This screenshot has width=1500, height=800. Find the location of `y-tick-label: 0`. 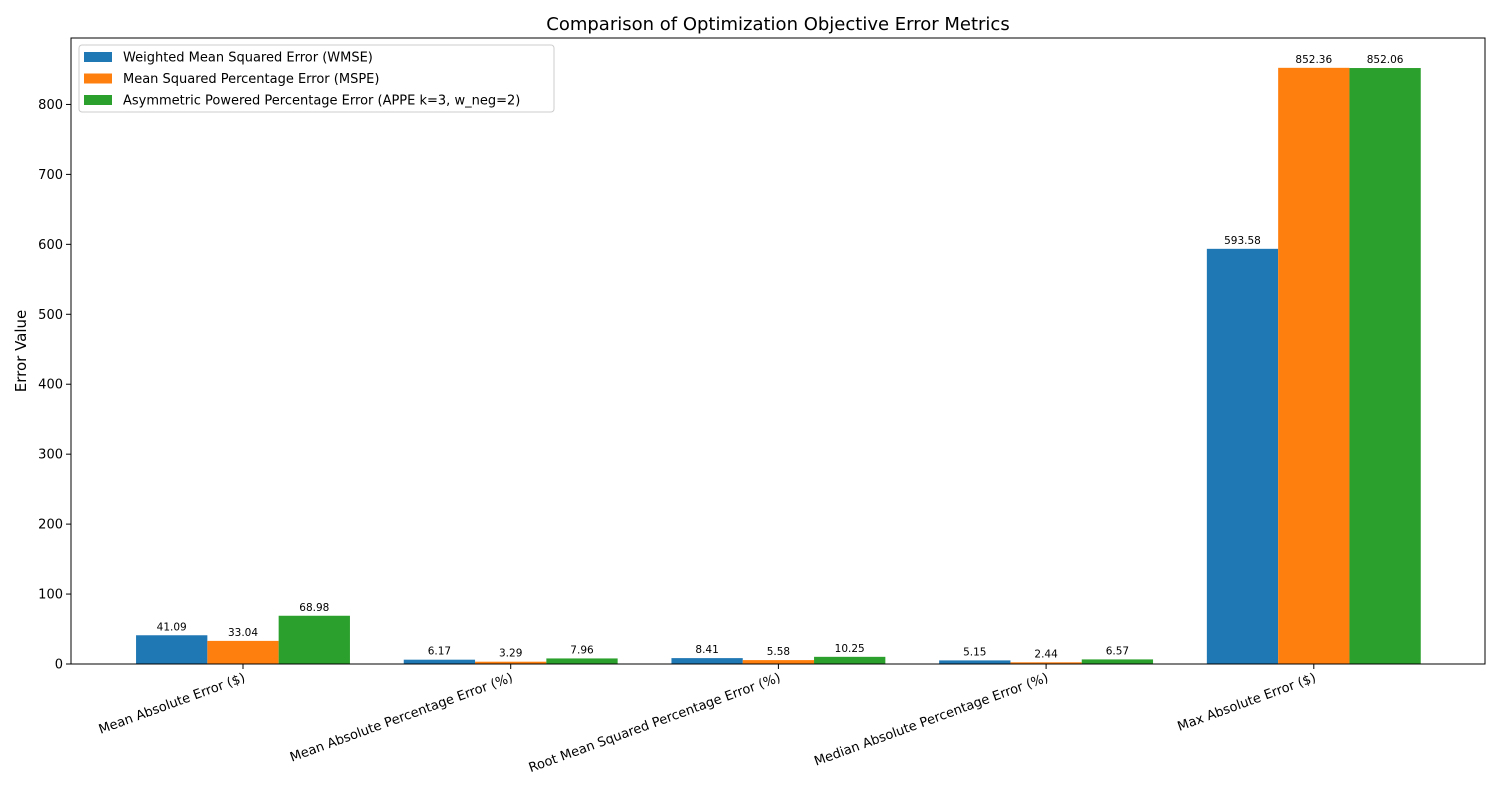

y-tick-label: 0 is located at coordinates (59, 665).